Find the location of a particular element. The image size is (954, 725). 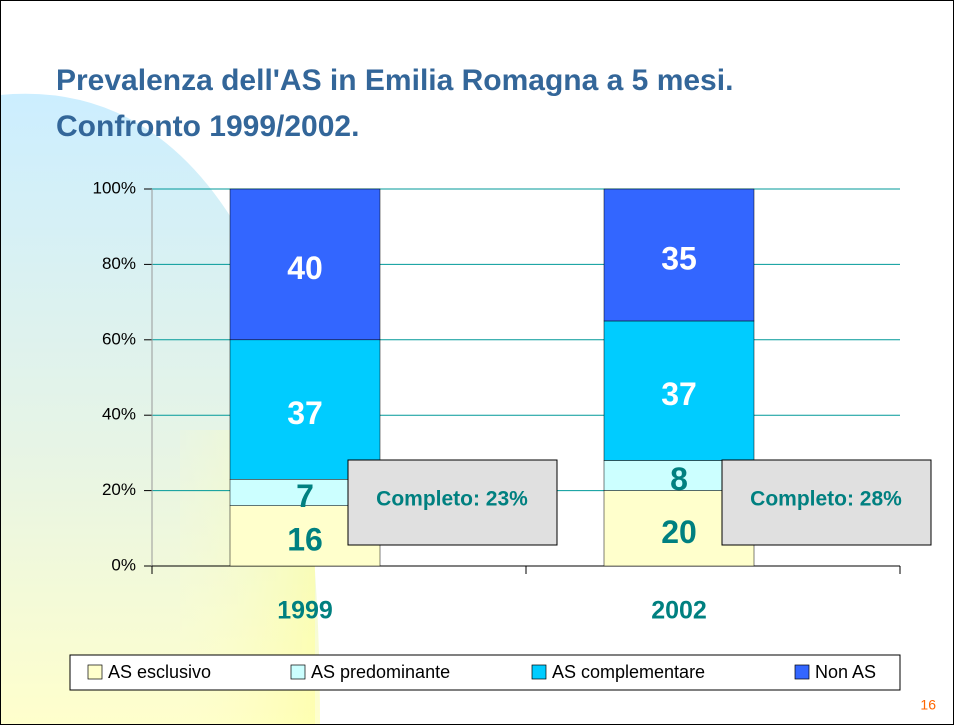

y-tick-label: 60% is located at coordinates (119, 338).